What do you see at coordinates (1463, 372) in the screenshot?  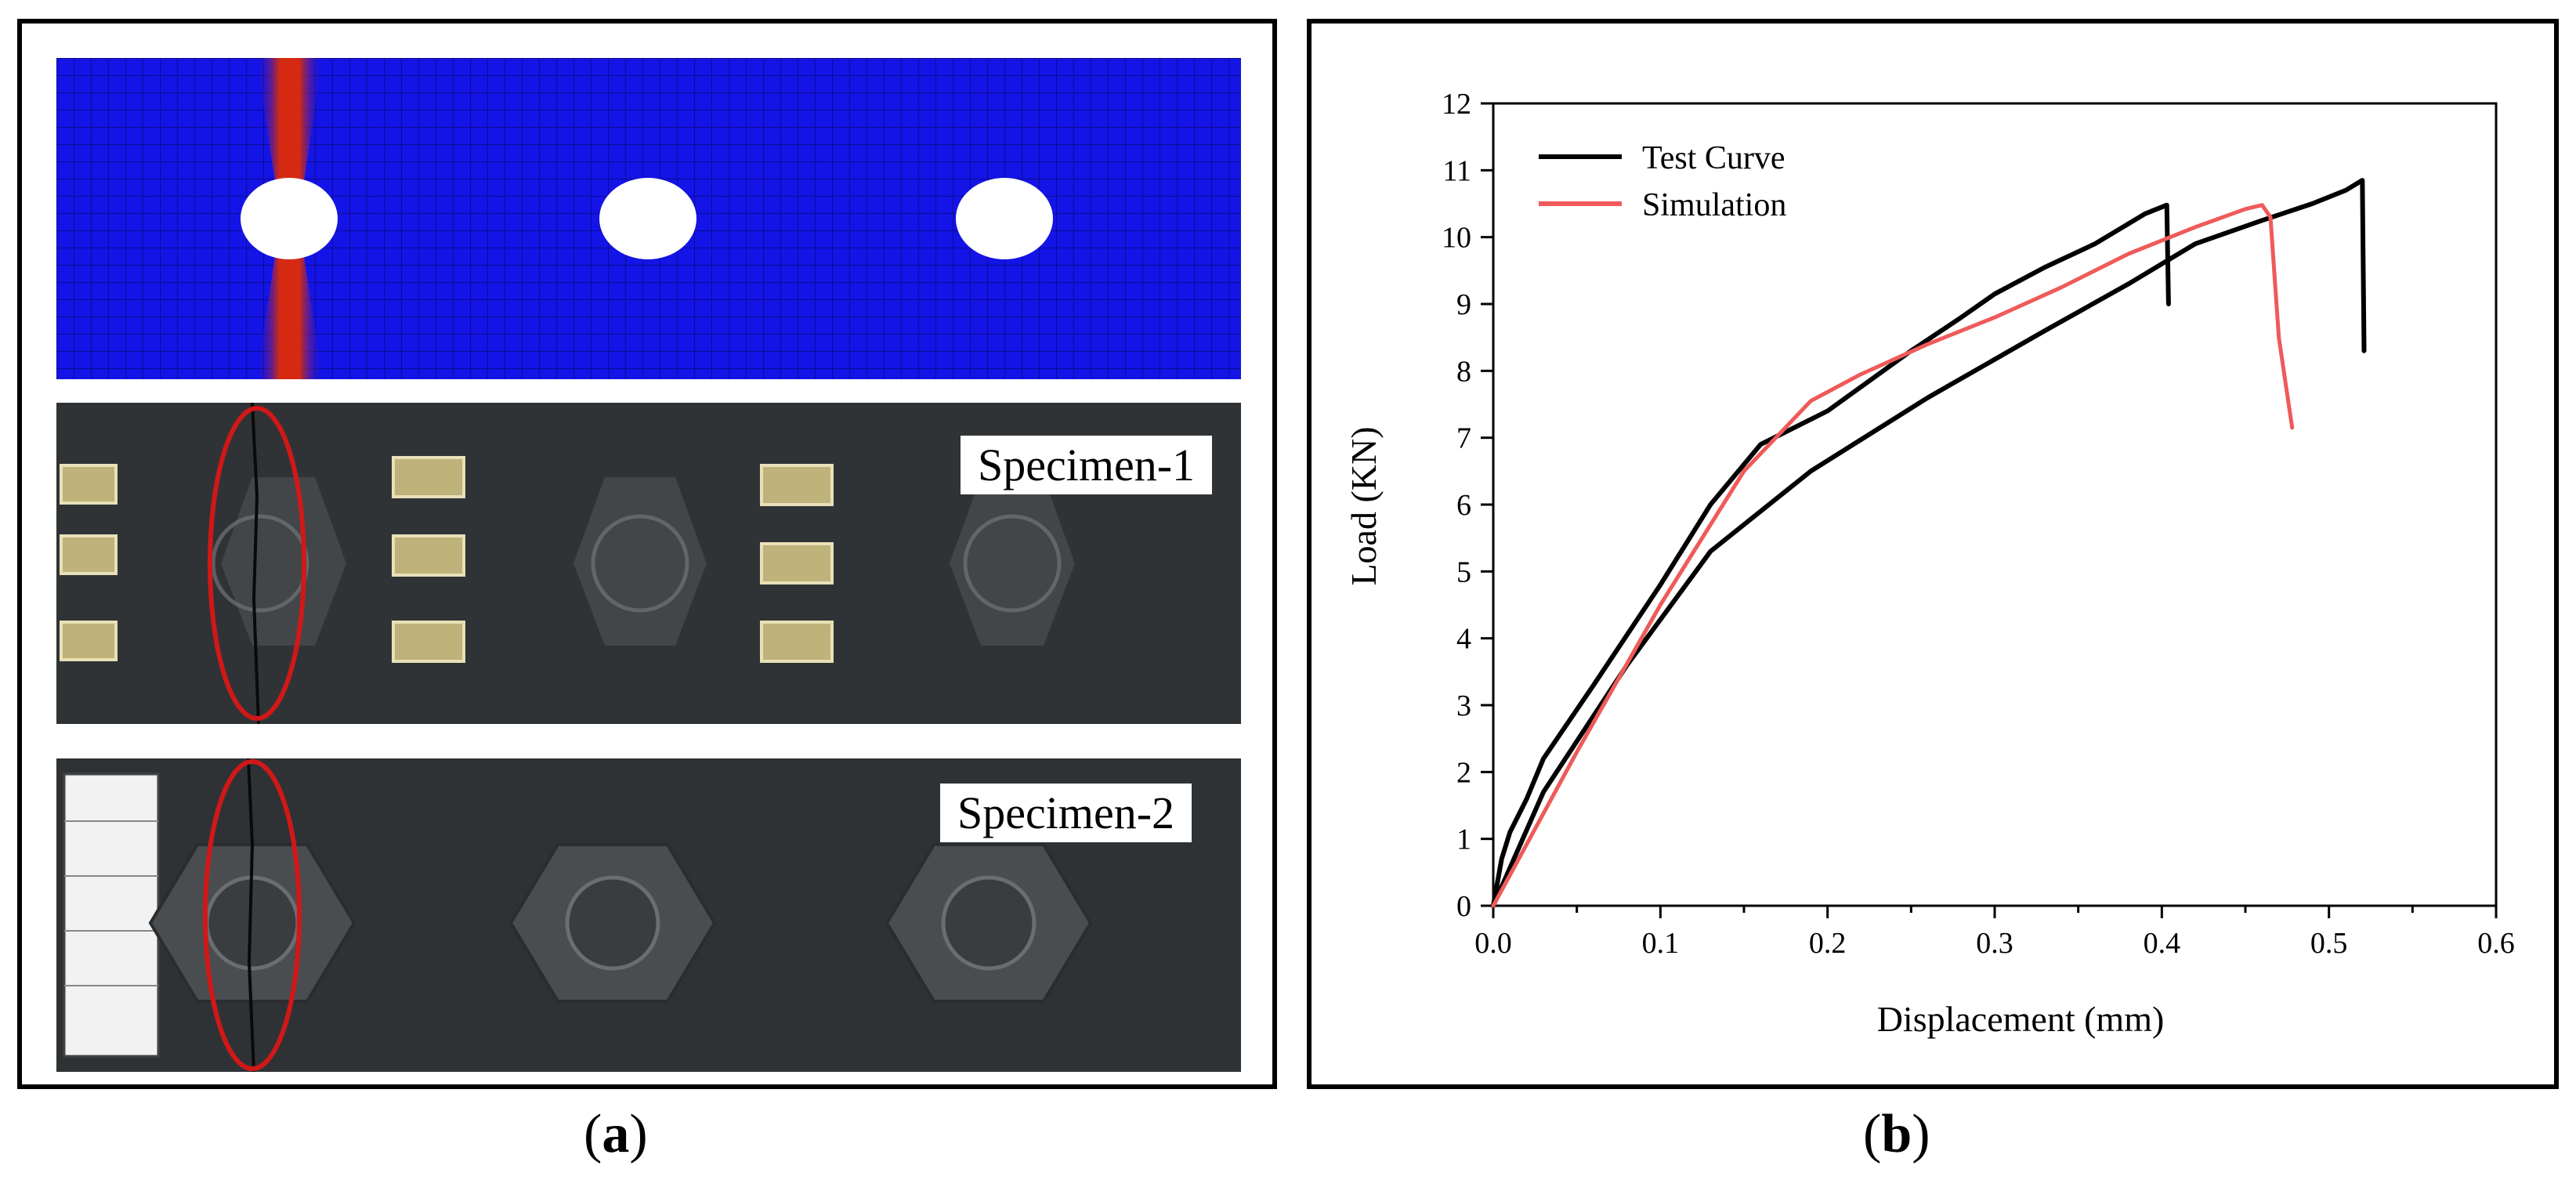 I see `y-tick-label: 8` at bounding box center [1463, 372].